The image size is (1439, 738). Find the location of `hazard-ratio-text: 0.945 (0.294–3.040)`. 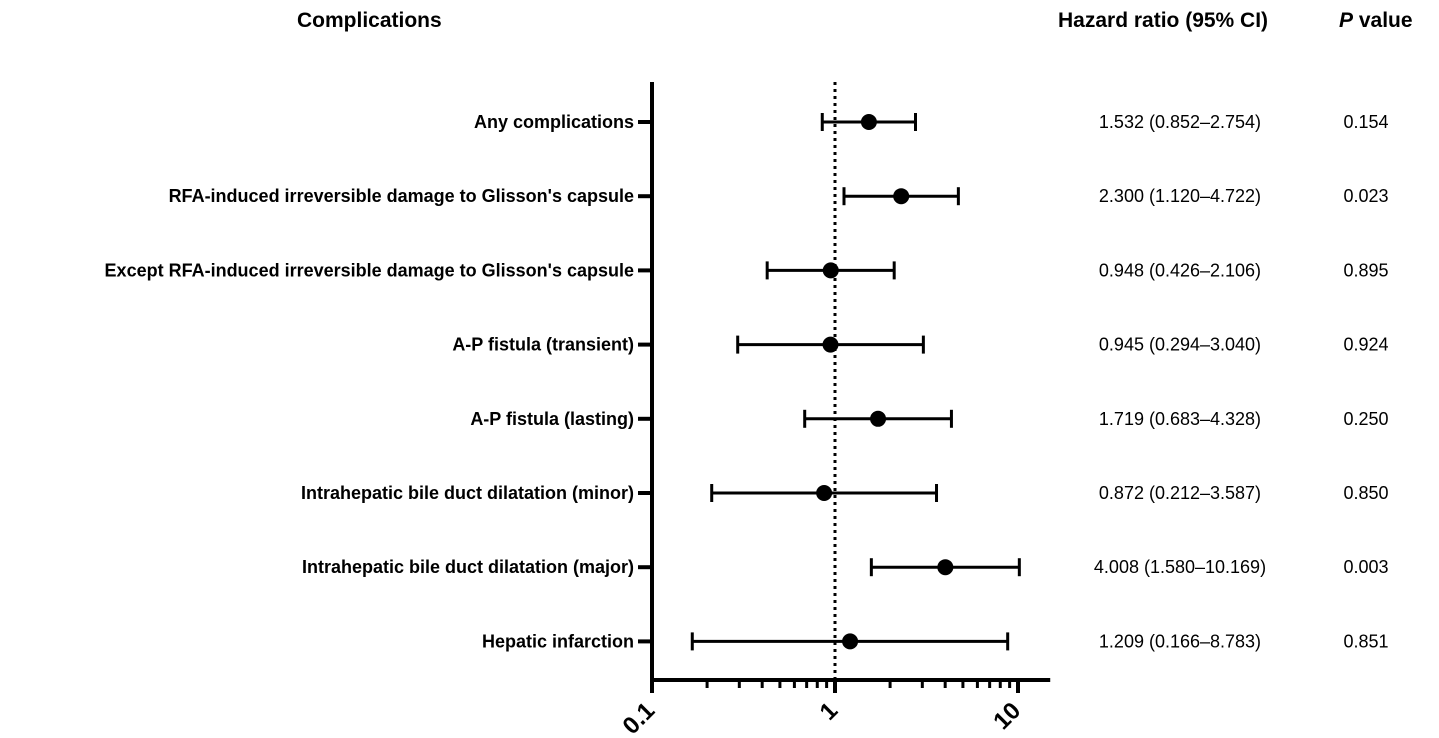

hazard-ratio-text: 0.945 (0.294–3.040) is located at coordinates (1180, 345).